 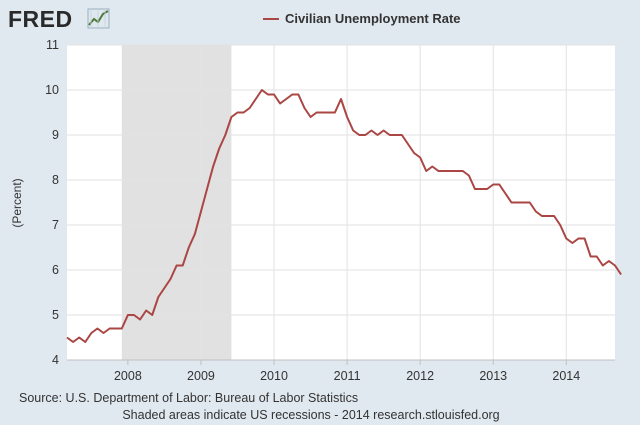 What do you see at coordinates (55, 315) in the screenshot?
I see `y-tick-label: 5` at bounding box center [55, 315].